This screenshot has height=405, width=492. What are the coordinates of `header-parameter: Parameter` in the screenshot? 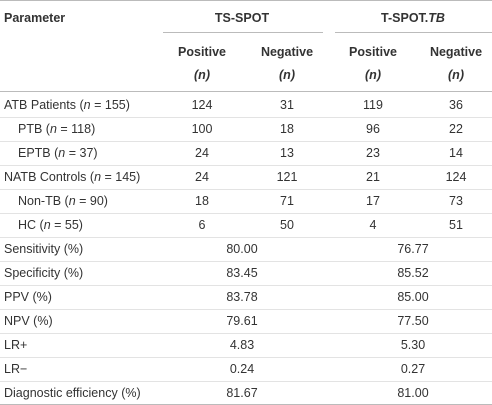 It's located at (35, 18).